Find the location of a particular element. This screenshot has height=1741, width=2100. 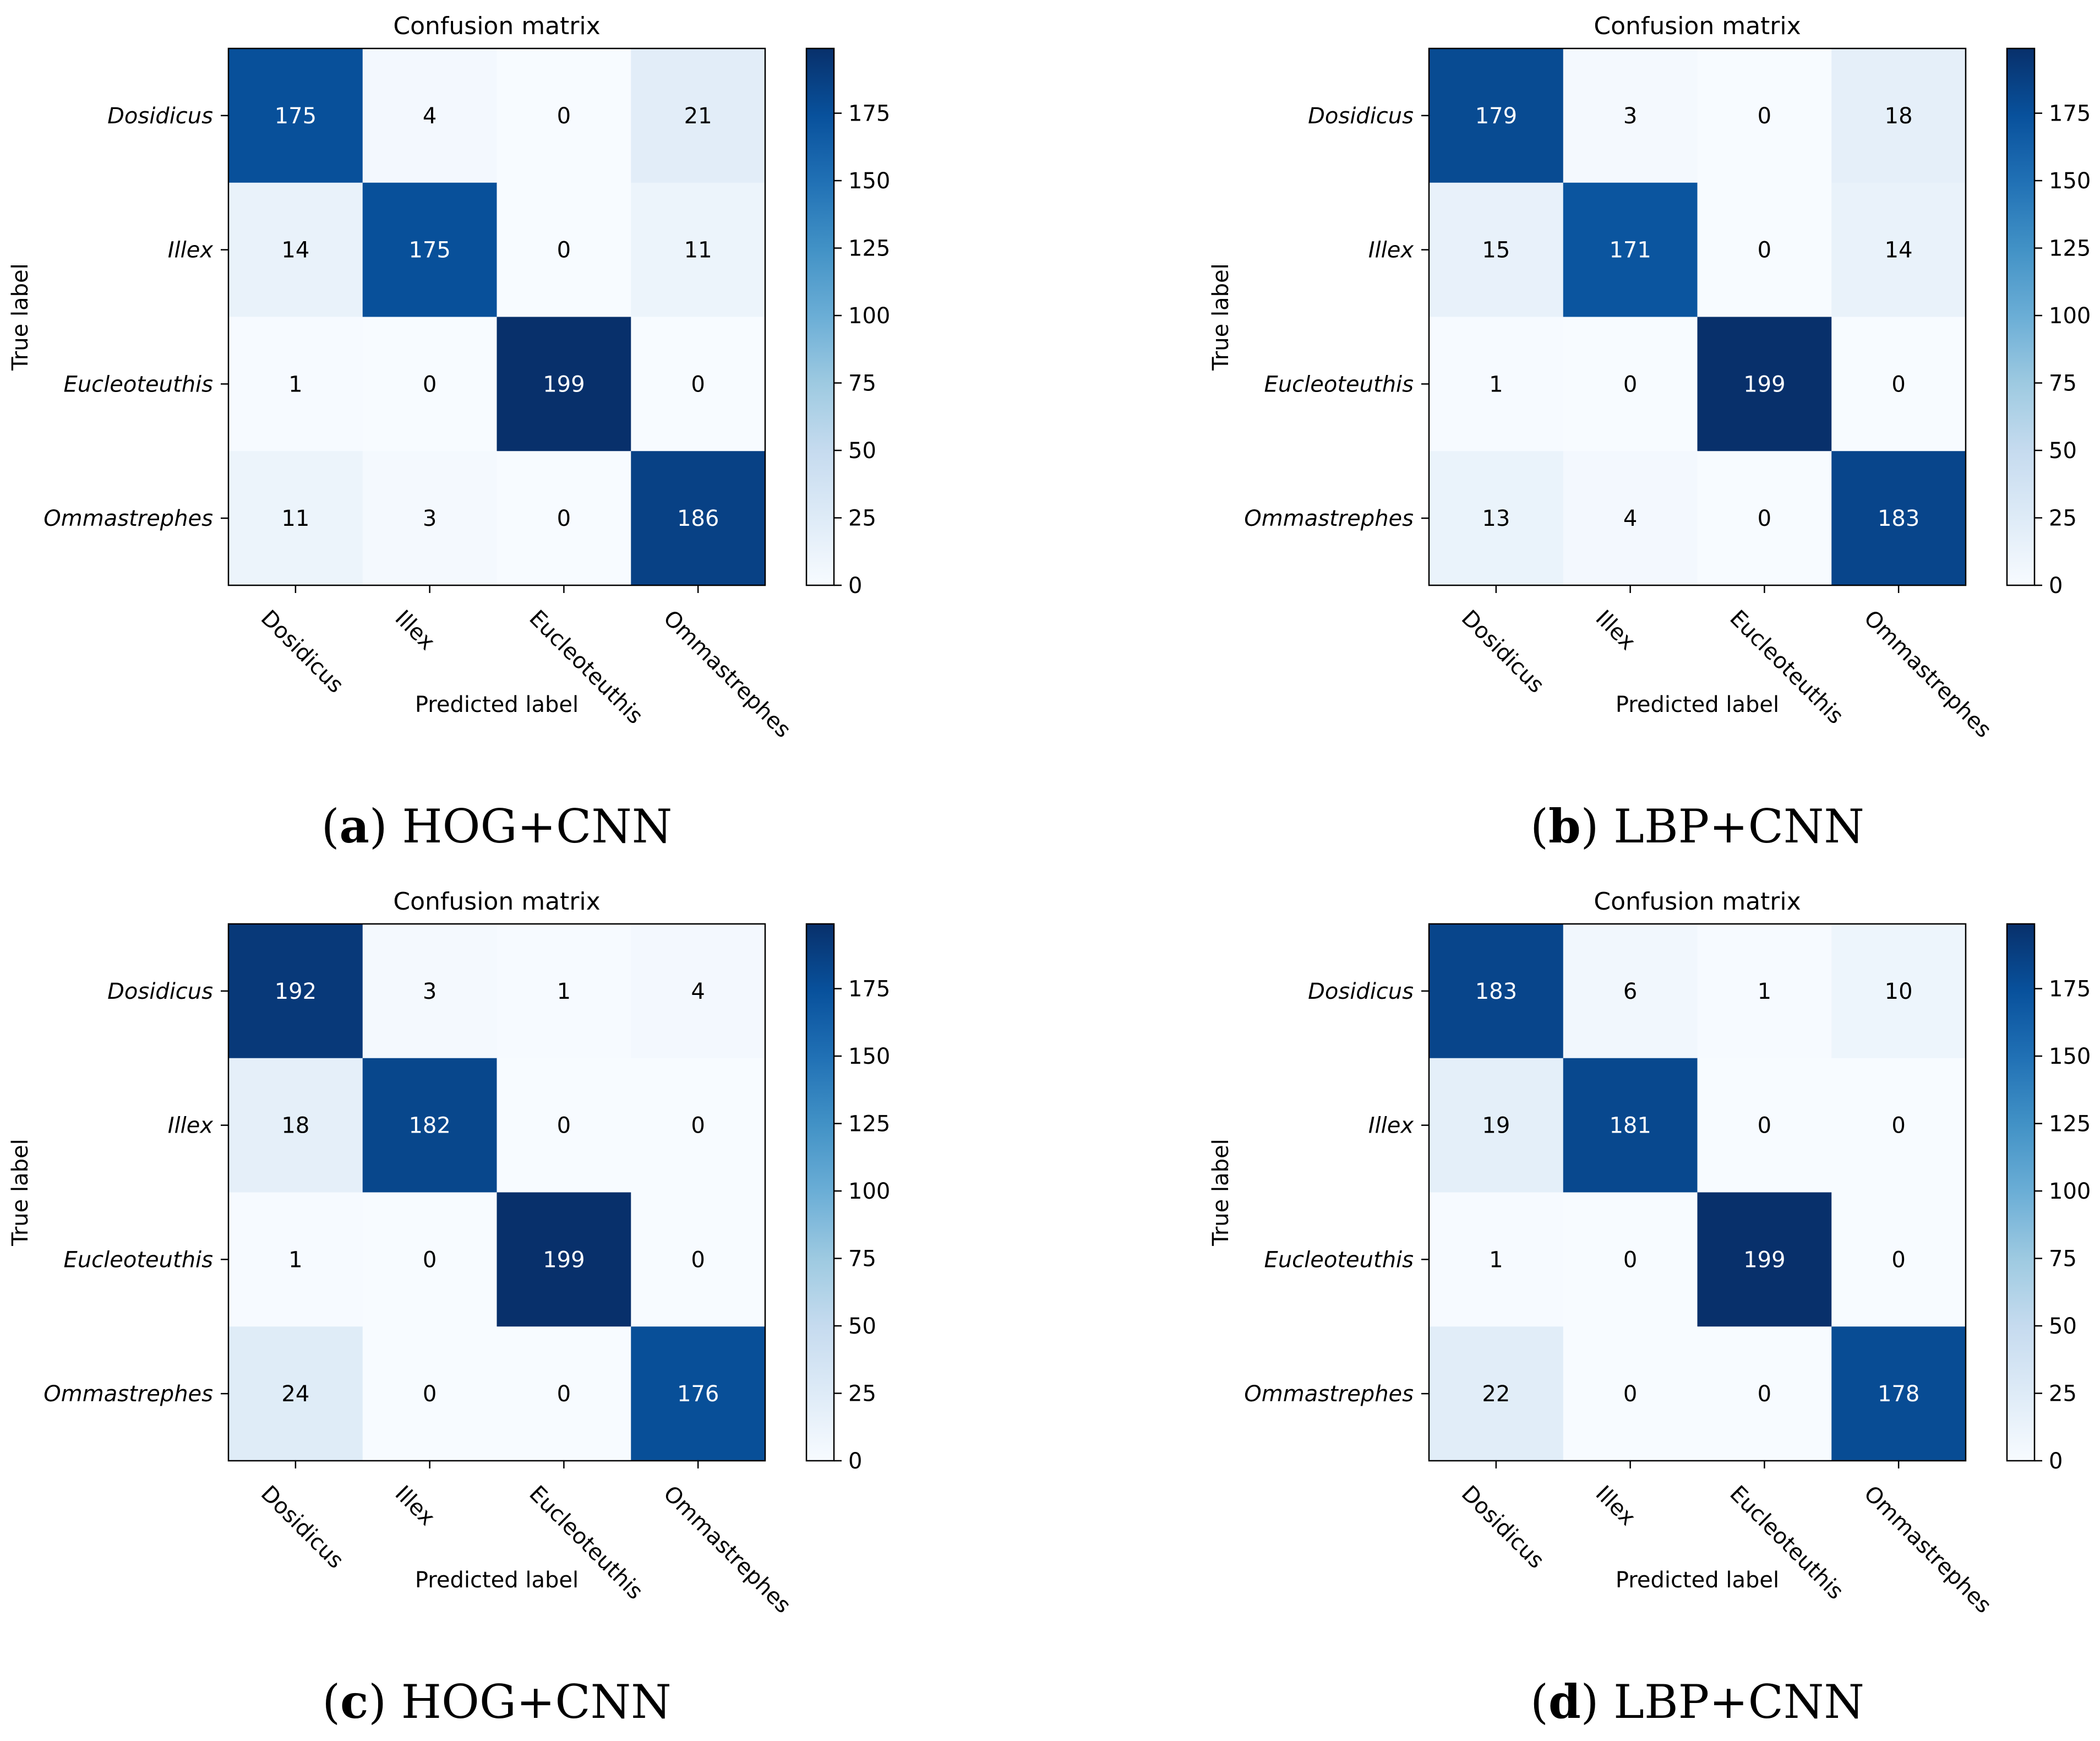

cell-value-label: 19 is located at coordinates (1496, 1126).